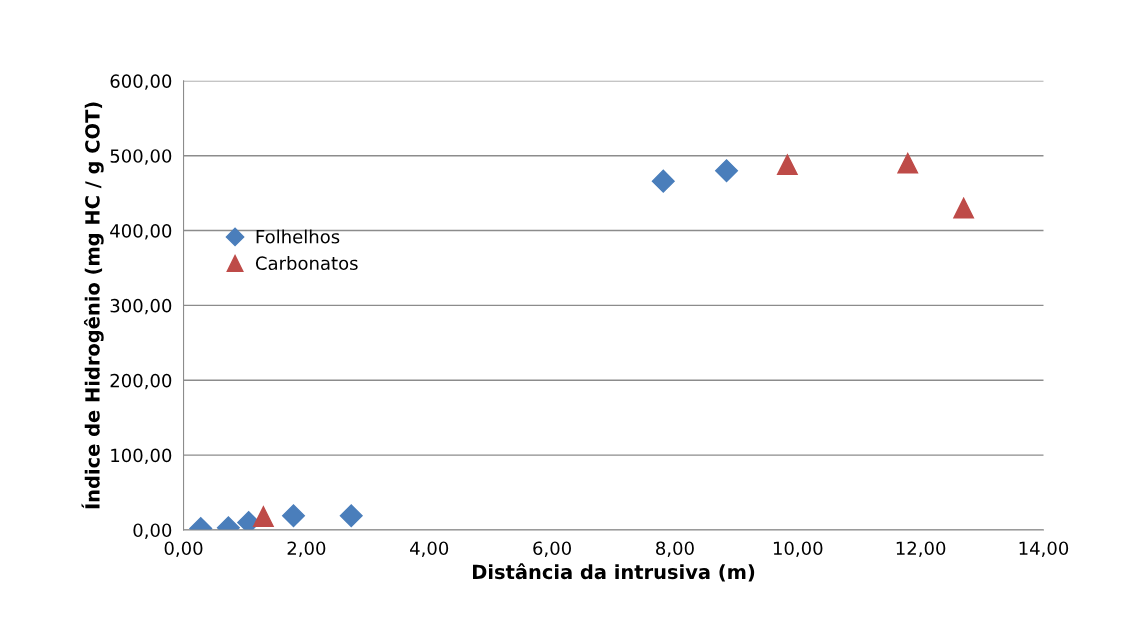  Describe the element at coordinates (141, 232) in the screenshot. I see `y-tick-label: 400,00` at that location.